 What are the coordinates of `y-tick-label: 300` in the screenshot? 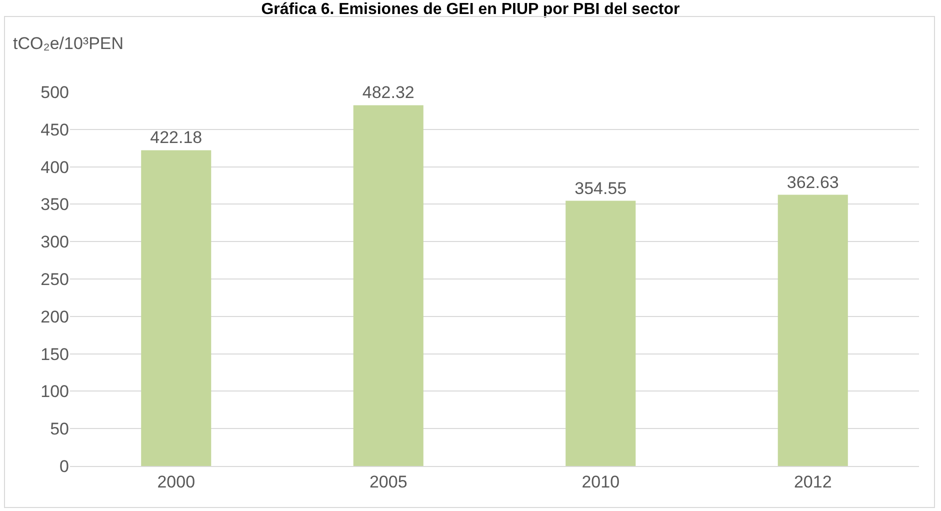 It's located at (54, 242).